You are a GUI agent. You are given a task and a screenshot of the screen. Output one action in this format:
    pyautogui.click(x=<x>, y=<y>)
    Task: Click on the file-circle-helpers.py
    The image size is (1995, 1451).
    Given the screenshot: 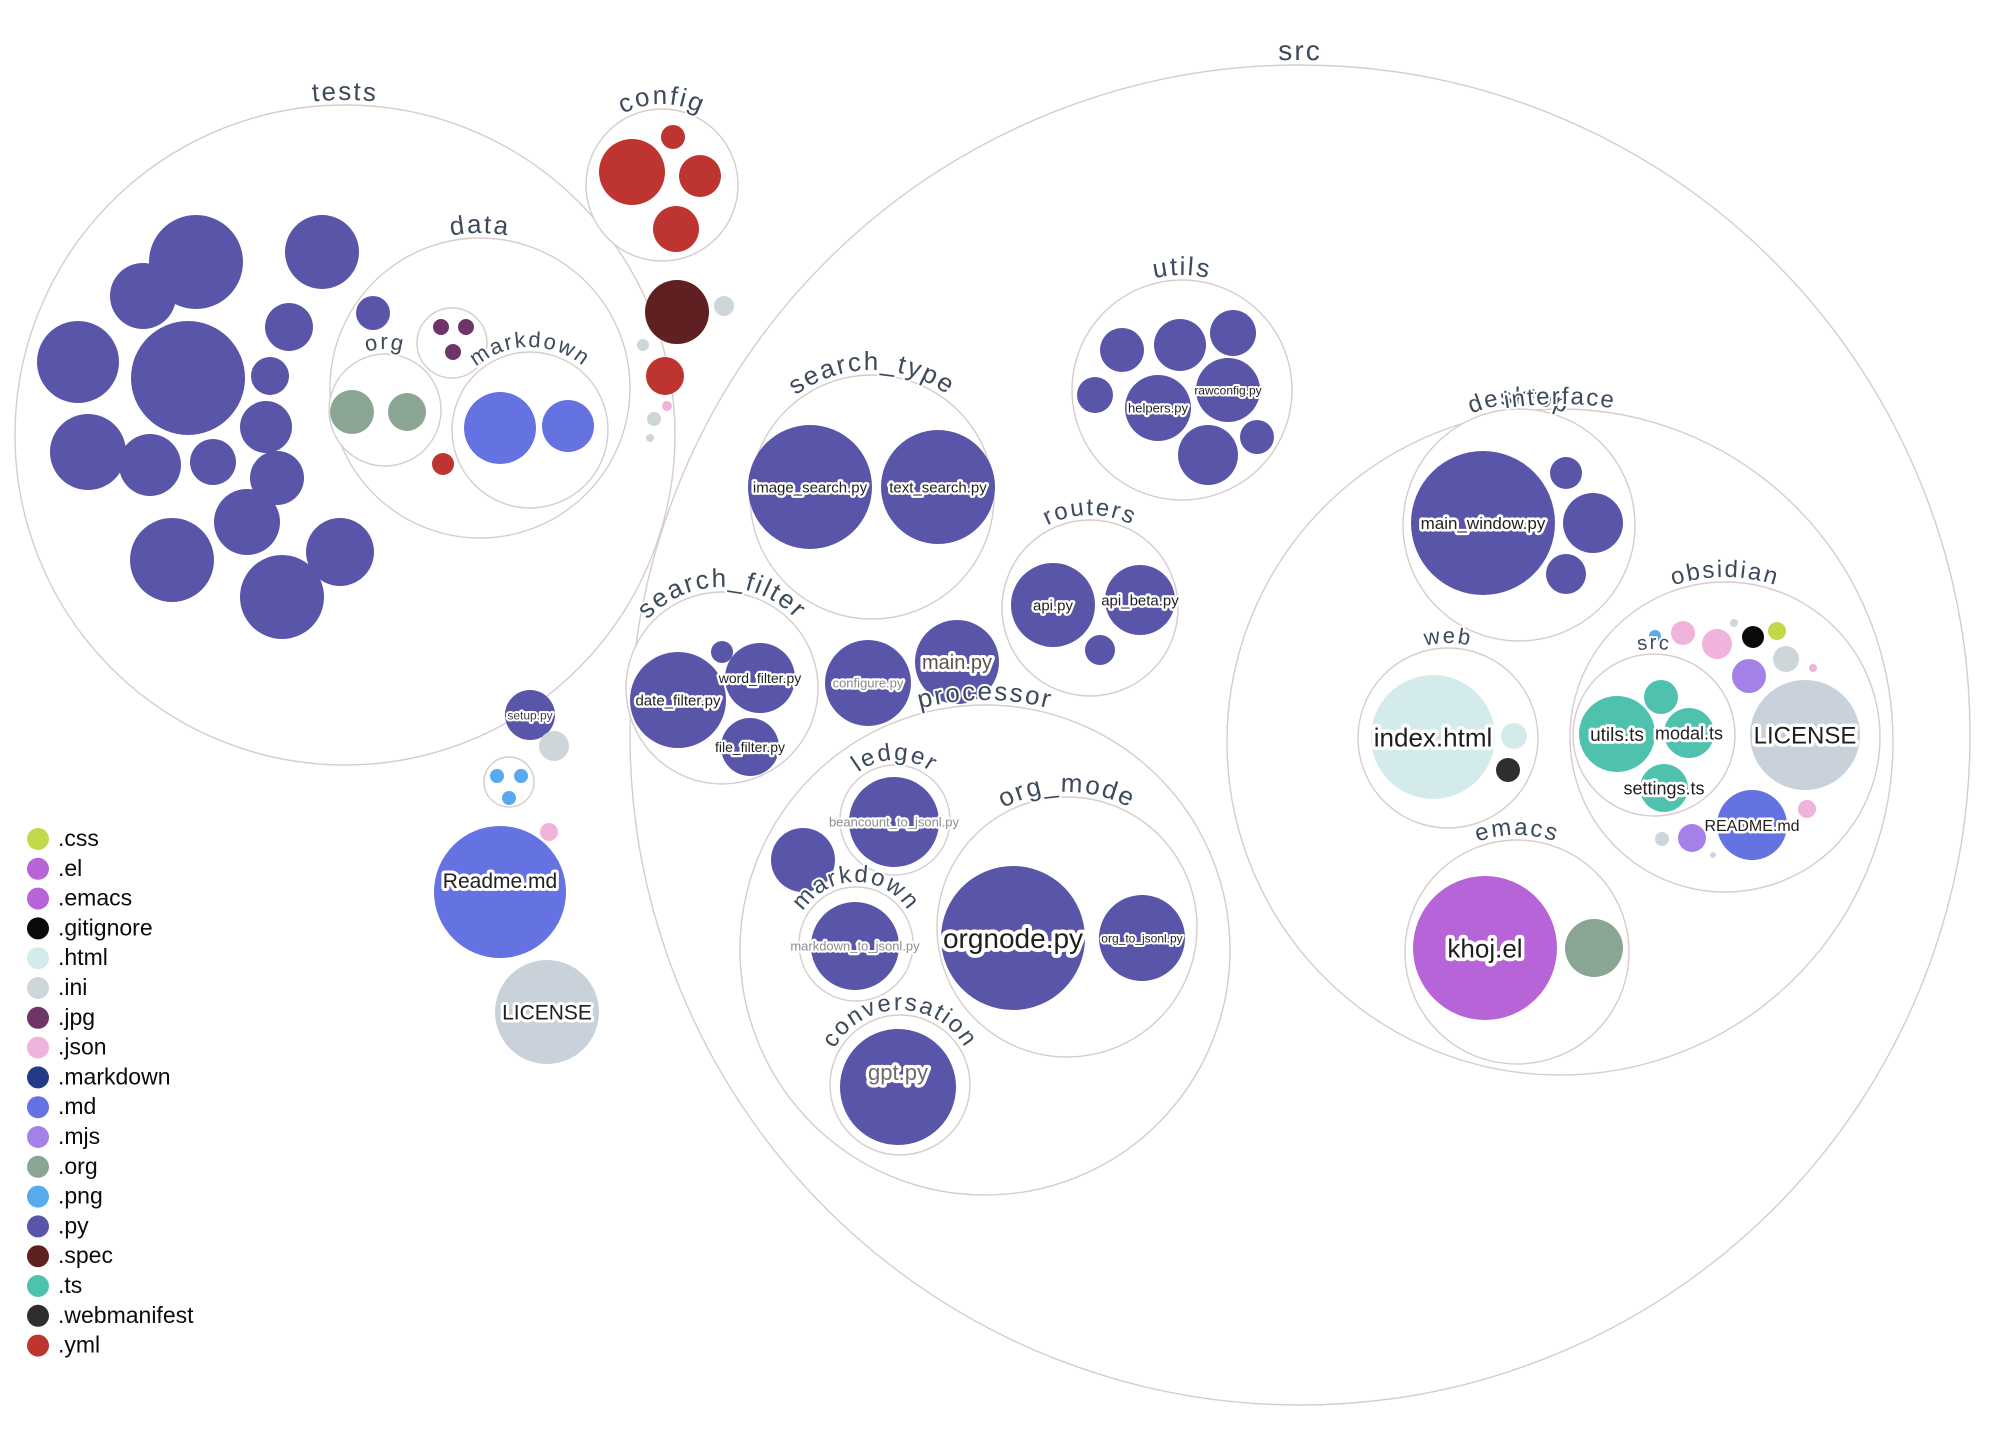 What is the action you would take?
    pyautogui.click(x=1158, y=408)
    